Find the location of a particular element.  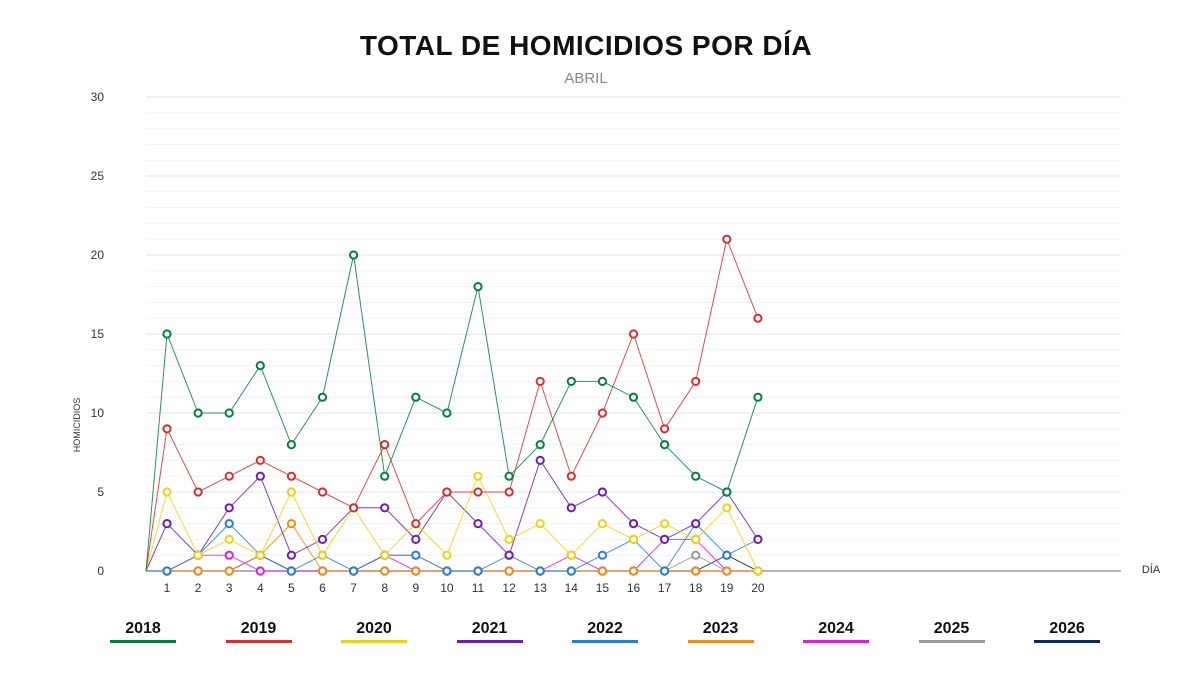

x-tick-label: 17 is located at coordinates (665, 588).